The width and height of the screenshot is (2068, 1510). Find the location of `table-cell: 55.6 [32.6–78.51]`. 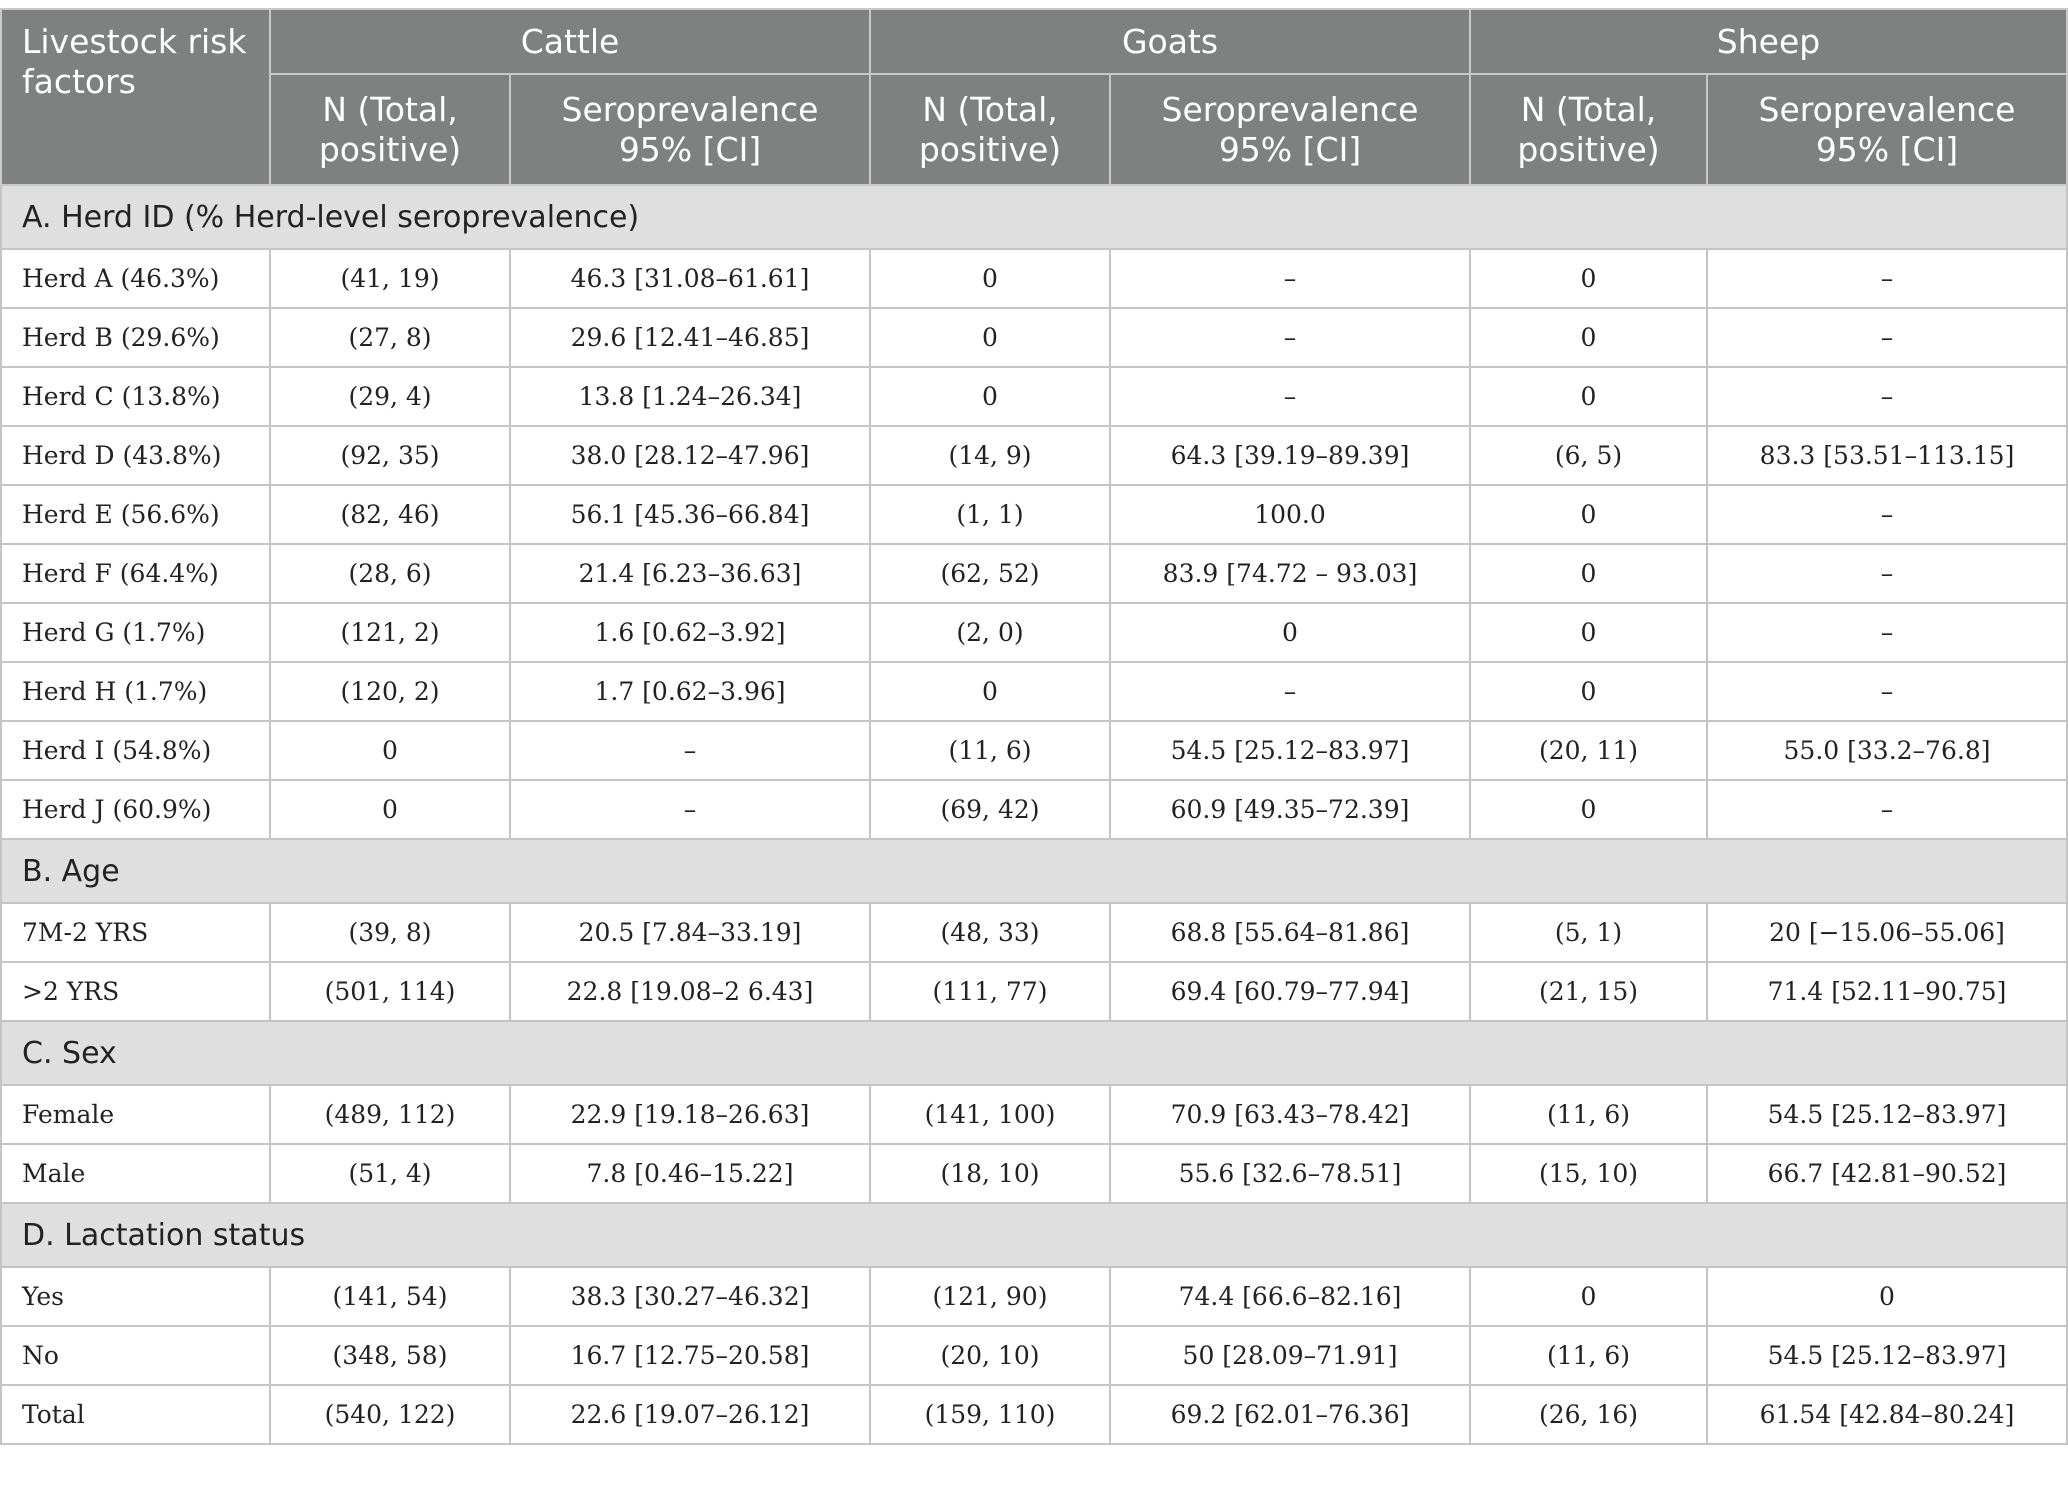

table-cell: 55.6 [32.6–78.51] is located at coordinates (1290, 1173).